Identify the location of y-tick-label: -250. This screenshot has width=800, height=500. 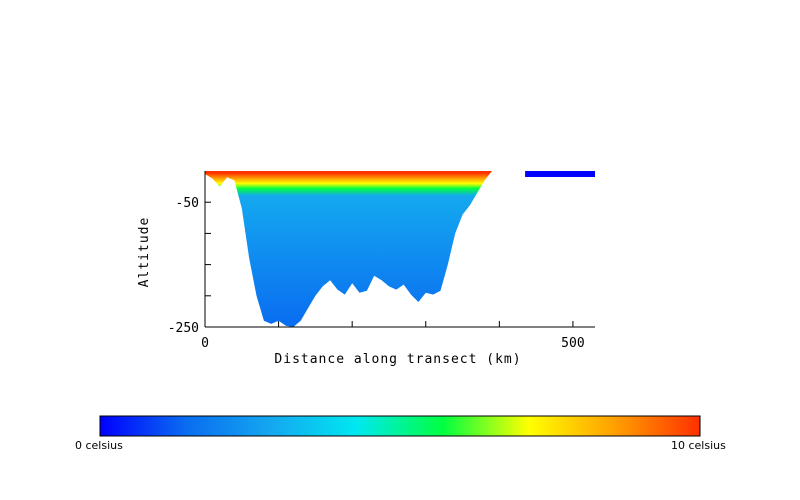
(183, 328).